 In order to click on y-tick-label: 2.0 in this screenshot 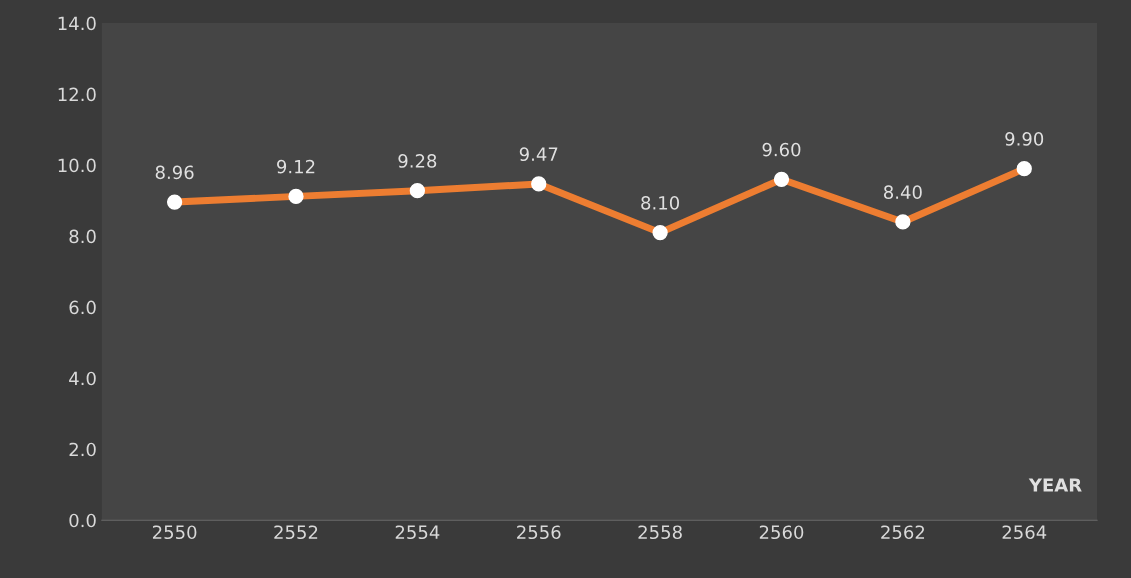, I will do `click(82, 449)`.